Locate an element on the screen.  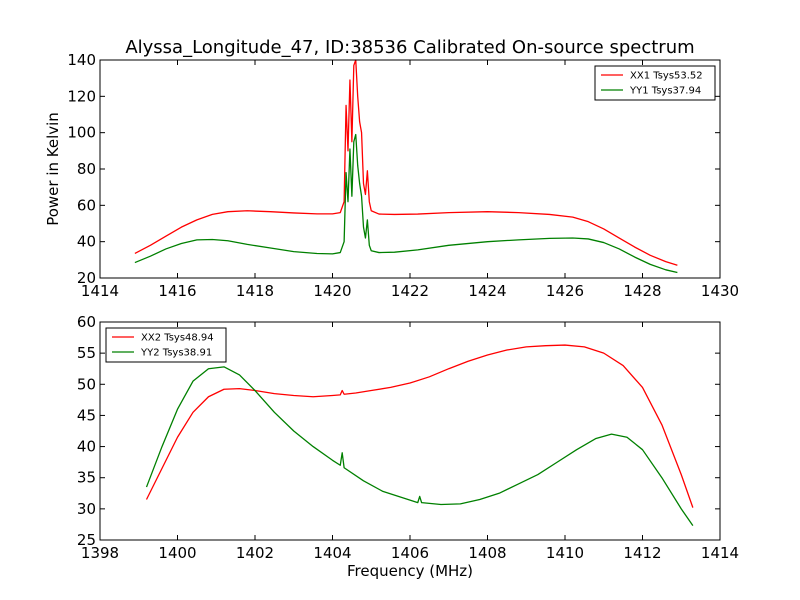
x-tick-label: 1416 is located at coordinates (177, 291).